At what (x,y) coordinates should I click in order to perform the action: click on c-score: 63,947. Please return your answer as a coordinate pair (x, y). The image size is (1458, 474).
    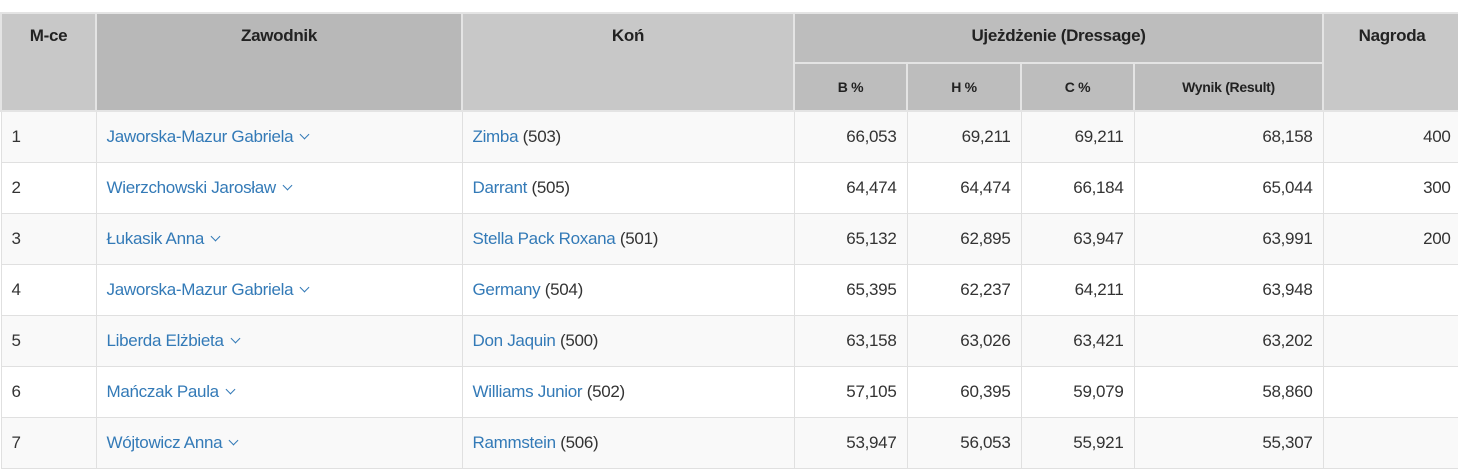
    Looking at the image, I should click on (1077, 239).